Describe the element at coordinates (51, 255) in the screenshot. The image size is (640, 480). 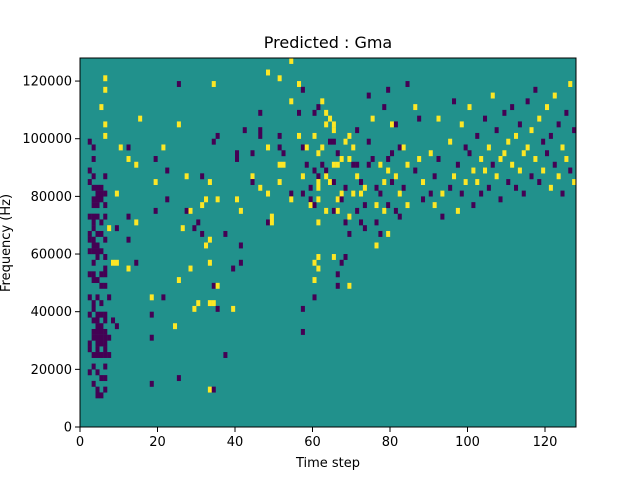
I see `y-axis: 0 20000 40000 60000 80000 100000 120000` at that location.